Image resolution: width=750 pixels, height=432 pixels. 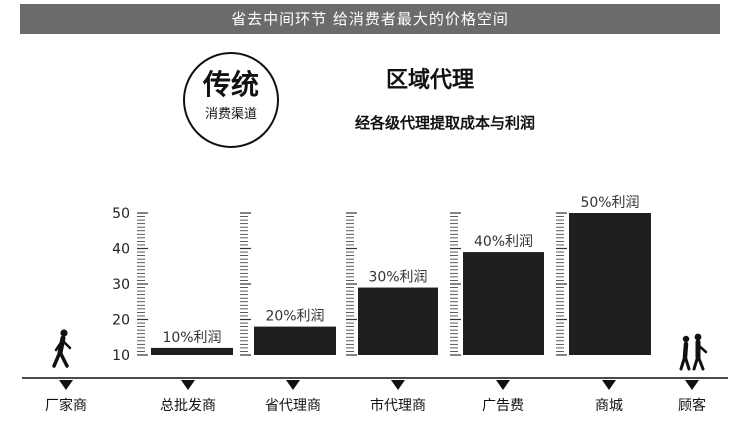 What do you see at coordinates (191, 338) in the screenshot?
I see `bar-data-label-0: 10%利润` at bounding box center [191, 338].